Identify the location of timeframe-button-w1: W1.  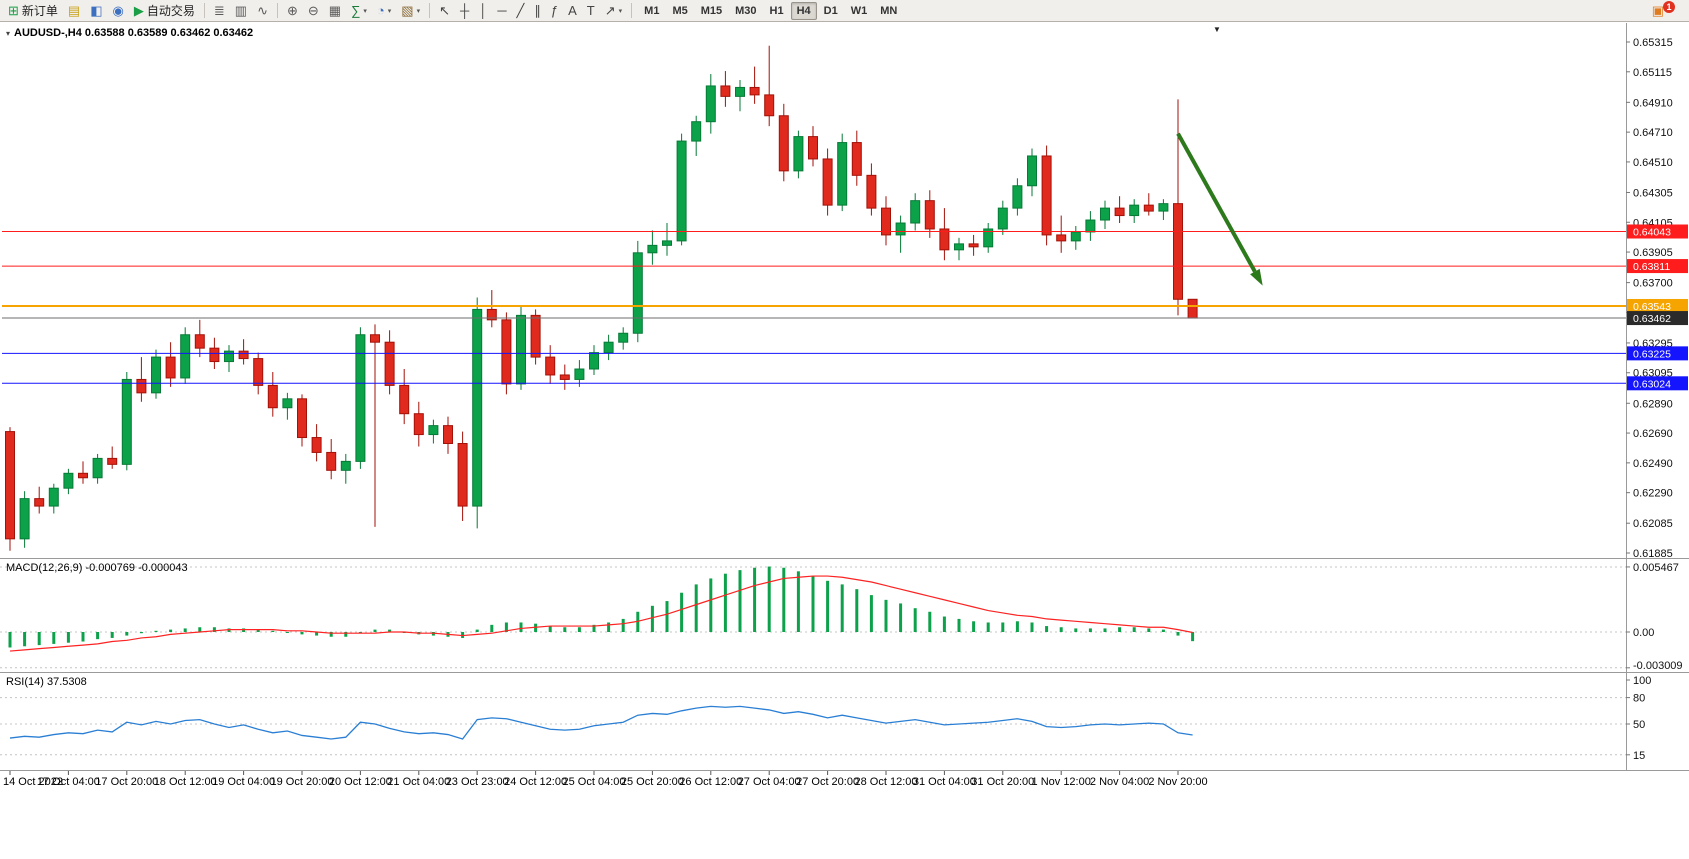
(859, 10).